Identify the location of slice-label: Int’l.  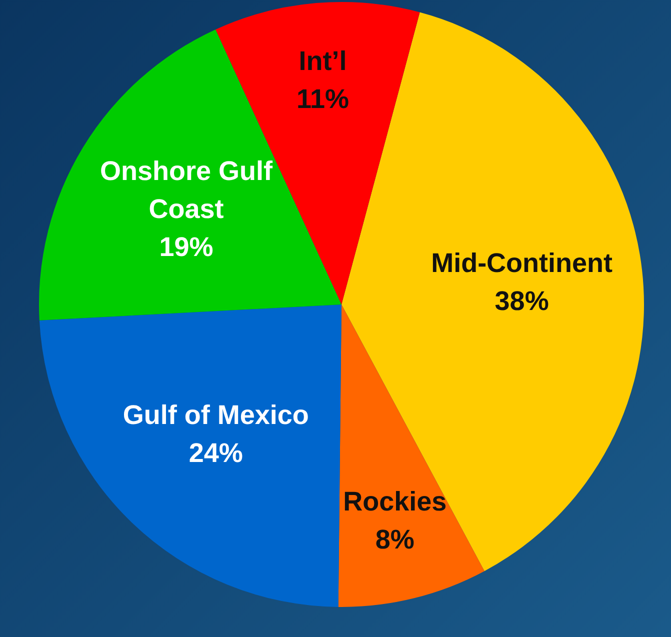
(322, 61).